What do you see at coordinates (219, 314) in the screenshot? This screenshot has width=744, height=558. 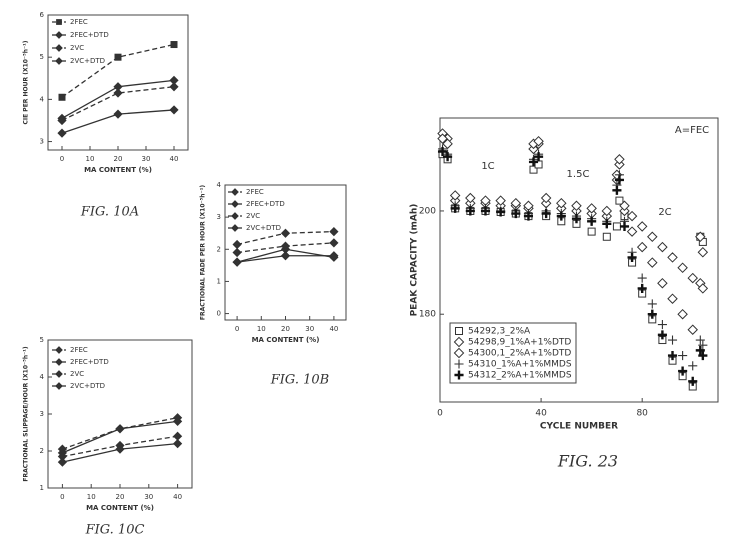 I see `y-tick-label: 0` at bounding box center [219, 314].